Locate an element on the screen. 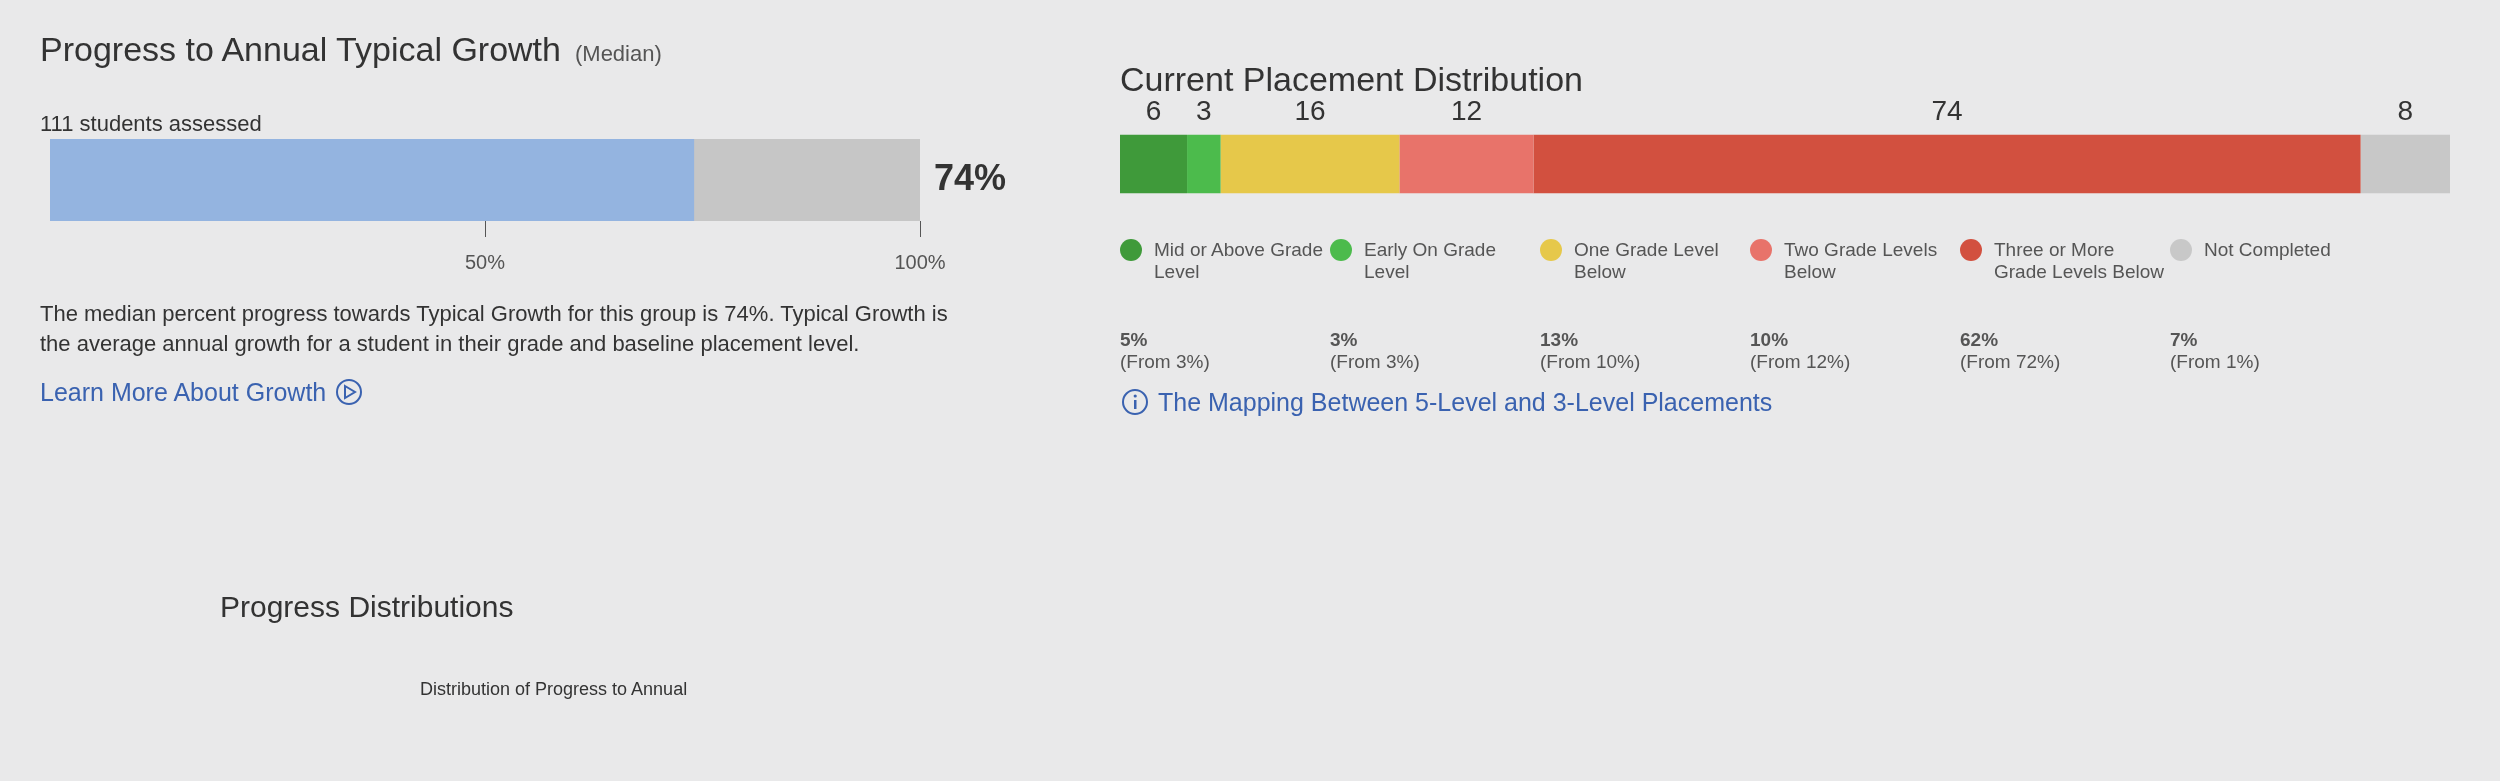 This screenshot has height=781, width=2500. text: 111 students assessed is located at coordinates (151, 124).